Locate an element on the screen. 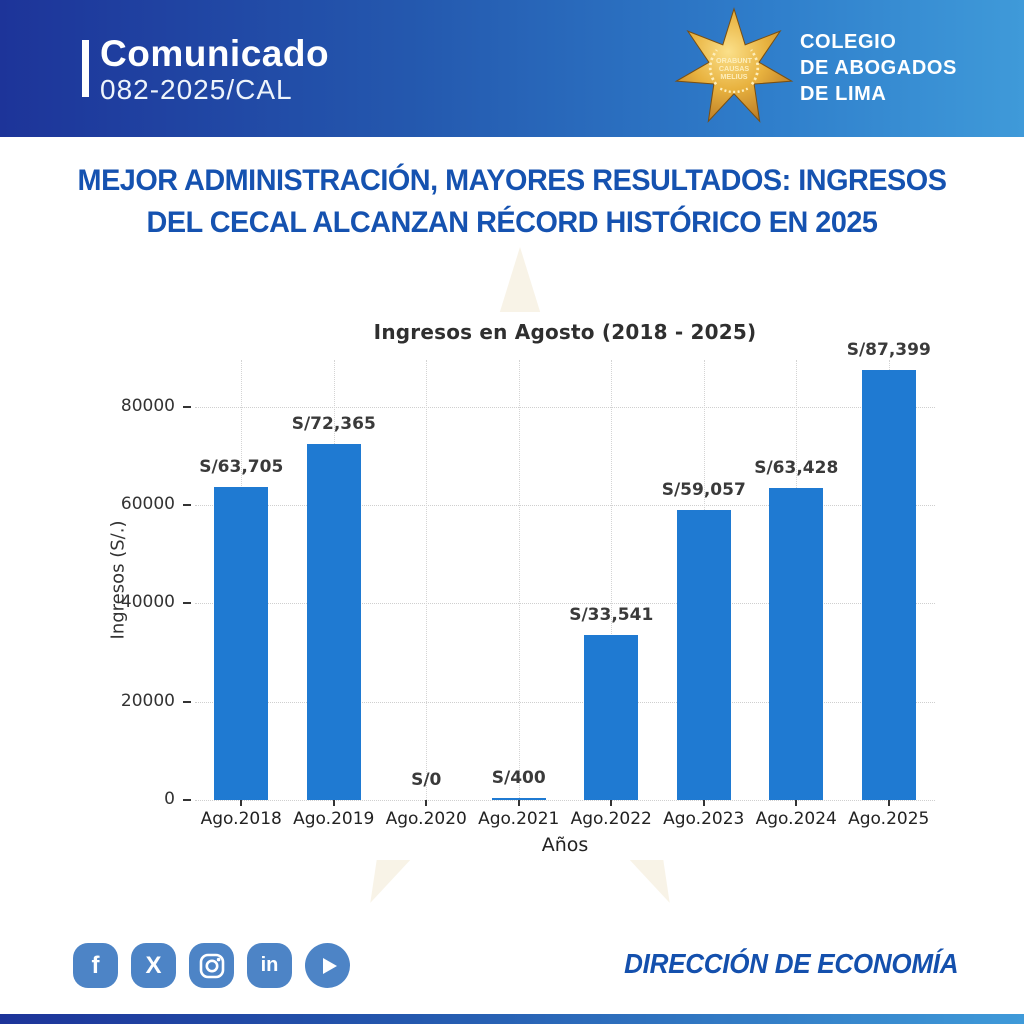 The image size is (1024, 1024). x-tick-label: Ago.2023 is located at coordinates (704, 819).